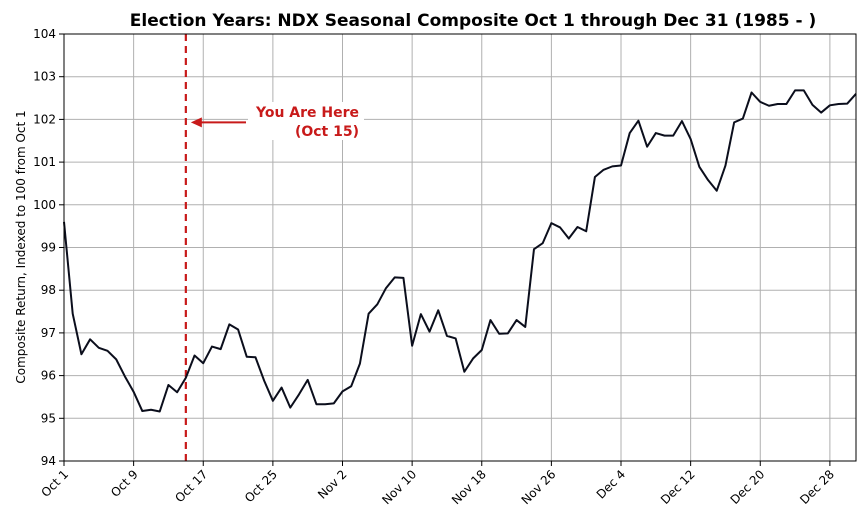 This screenshot has width=868, height=510. What do you see at coordinates (44, 162) in the screenshot?
I see `y-tick-label-7: 101` at bounding box center [44, 162].